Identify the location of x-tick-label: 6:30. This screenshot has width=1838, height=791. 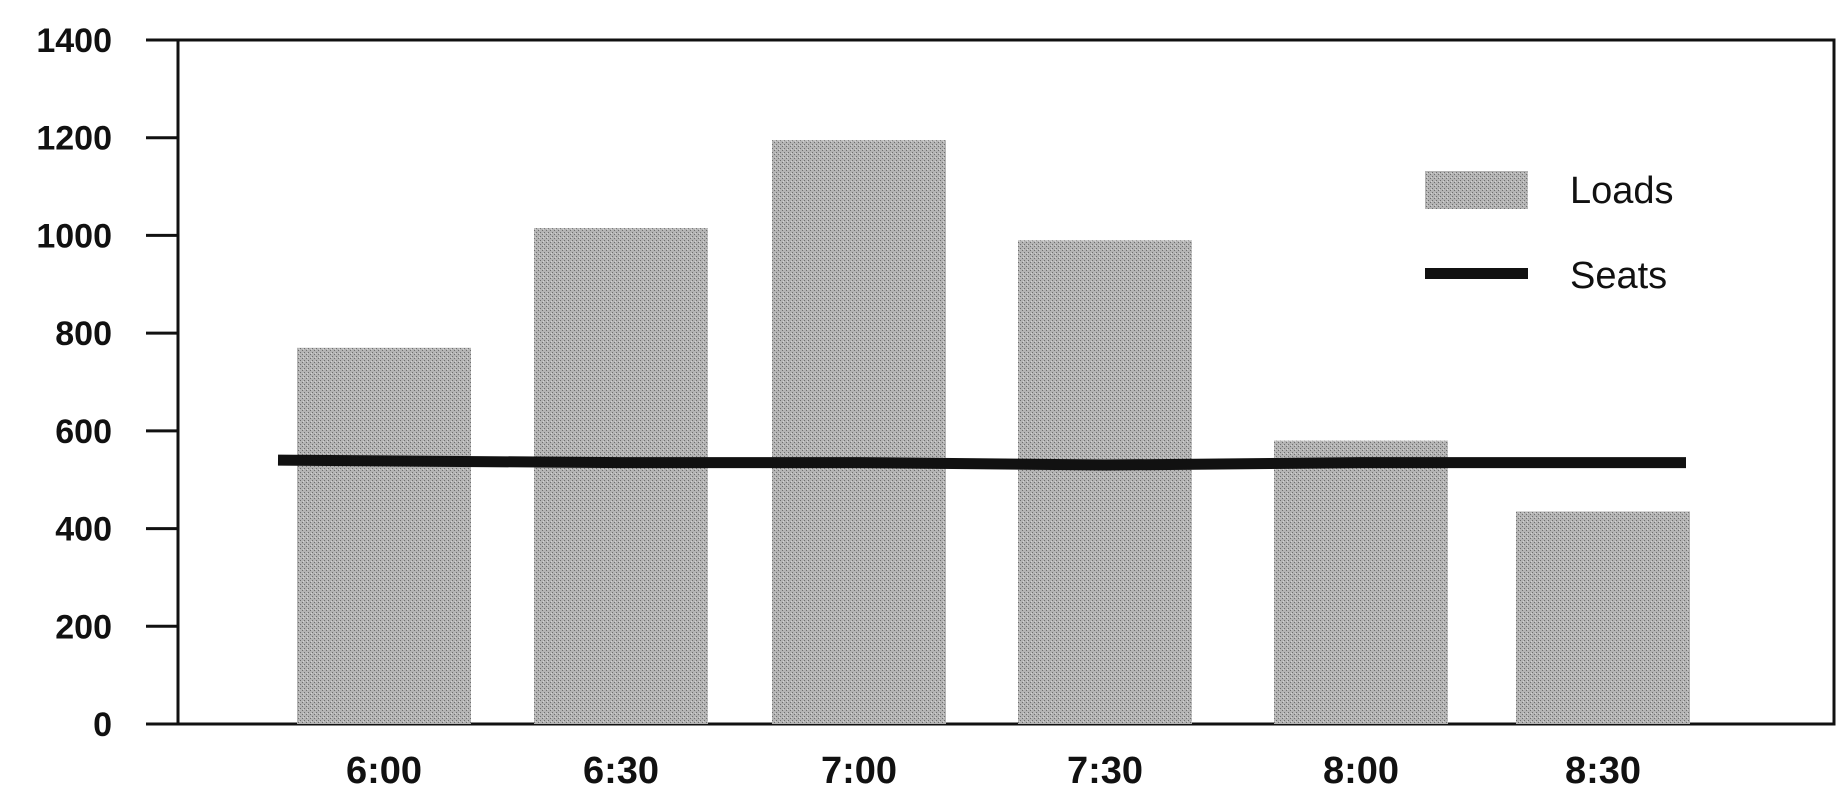
(621, 770).